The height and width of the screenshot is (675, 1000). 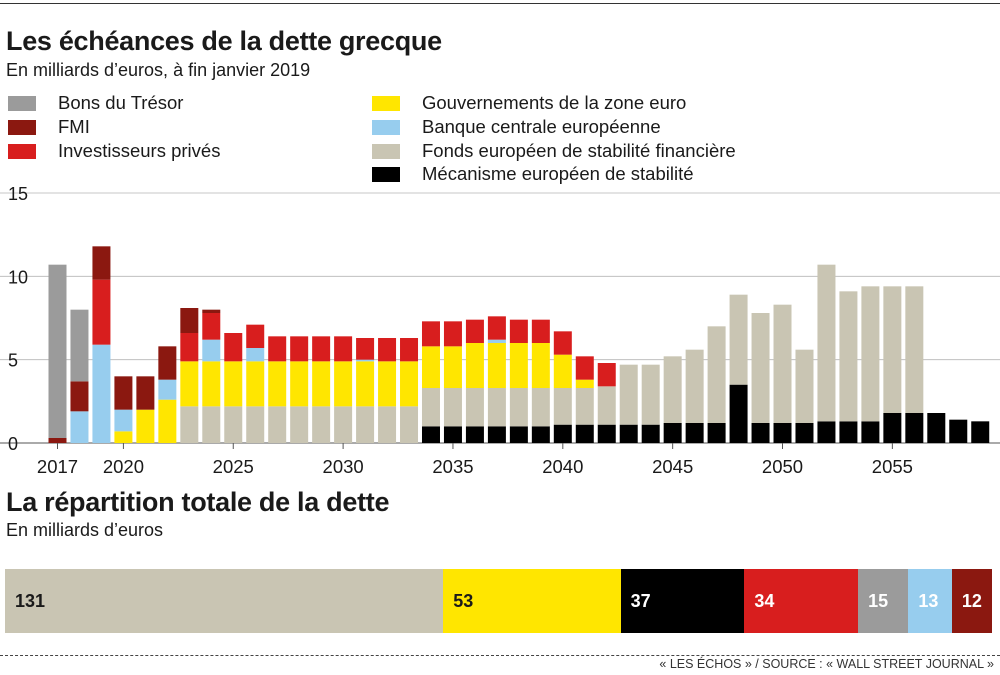 I want to click on bar-segment: Investisseurs privés 2023: 1.7, so click(x=189, y=347).